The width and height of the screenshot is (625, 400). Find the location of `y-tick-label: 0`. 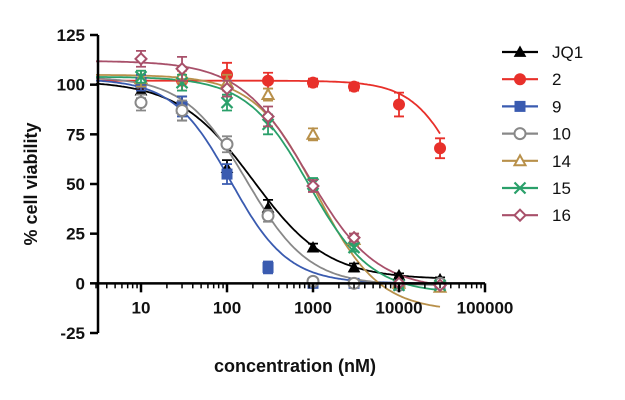

y-tick-label: 0 is located at coordinates (80, 283).